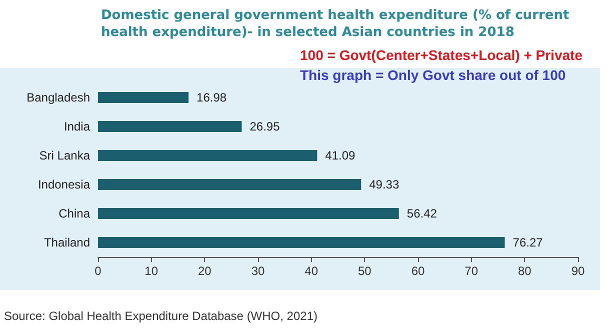 The width and height of the screenshot is (612, 335). I want to click on x-tick-label: 30, so click(258, 271).